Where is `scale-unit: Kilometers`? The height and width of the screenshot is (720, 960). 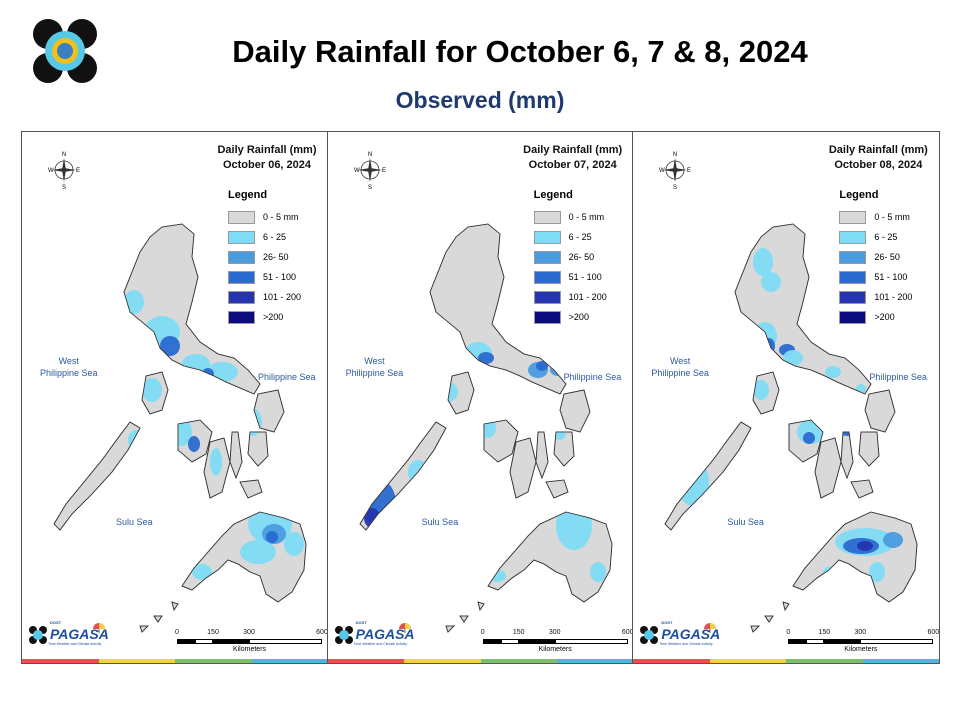
scale-unit: Kilometers is located at coordinates (555, 649).